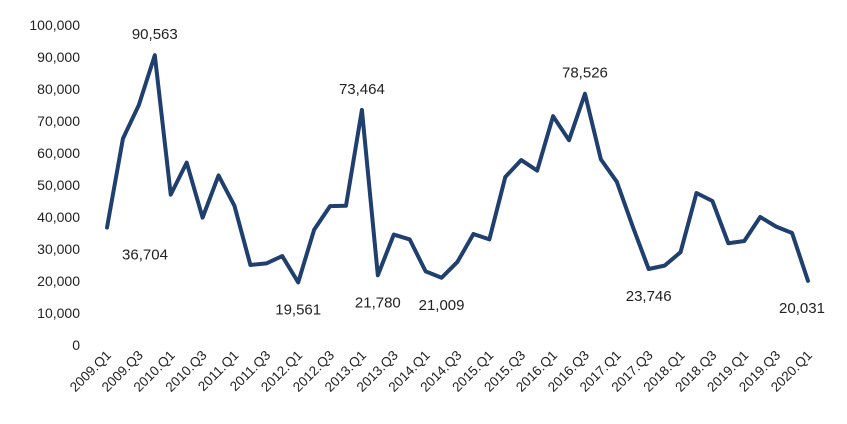 The height and width of the screenshot is (424, 847). Describe the element at coordinates (58, 57) in the screenshot. I see `y-tick-label: 90,000` at that location.